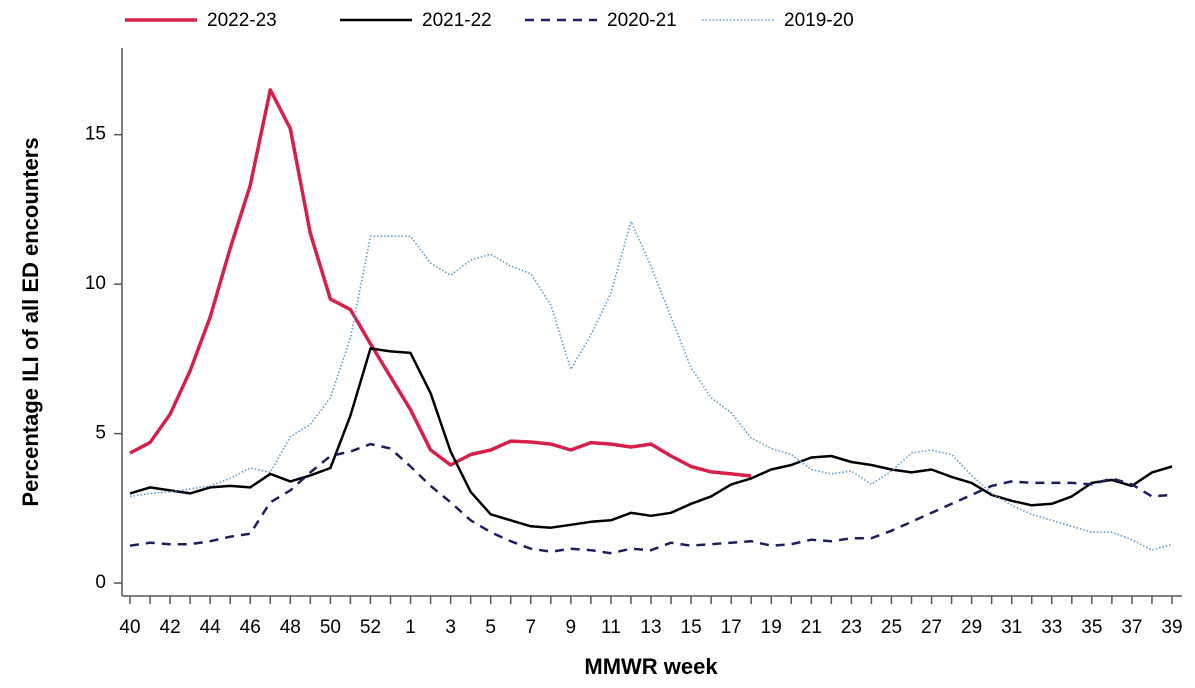  Describe the element at coordinates (642, 20) in the screenshot. I see `legend-label: 2020-21` at that location.